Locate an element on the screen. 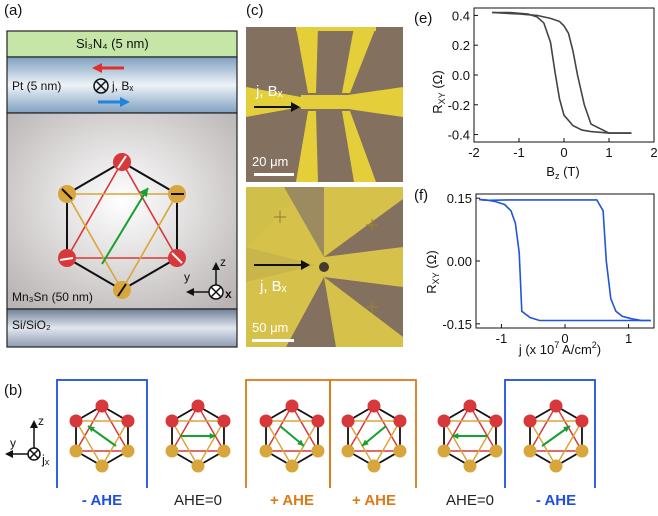 This screenshot has height=516, width=658. panel-label-c: (c) is located at coordinates (255, 10).